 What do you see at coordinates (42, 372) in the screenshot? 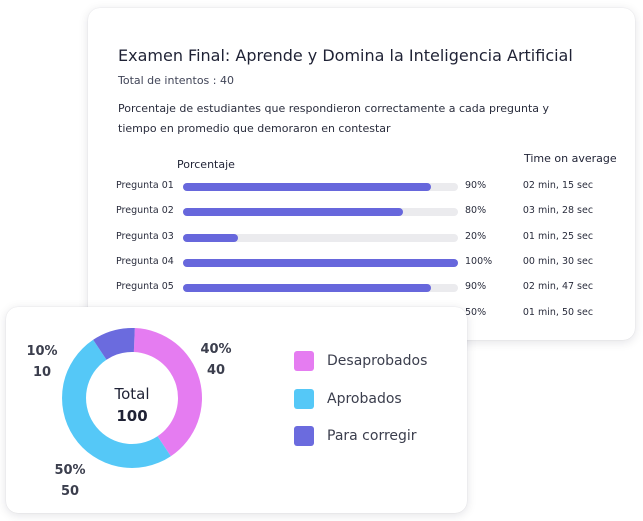
I see `para-corregir-count: 10` at bounding box center [42, 372].